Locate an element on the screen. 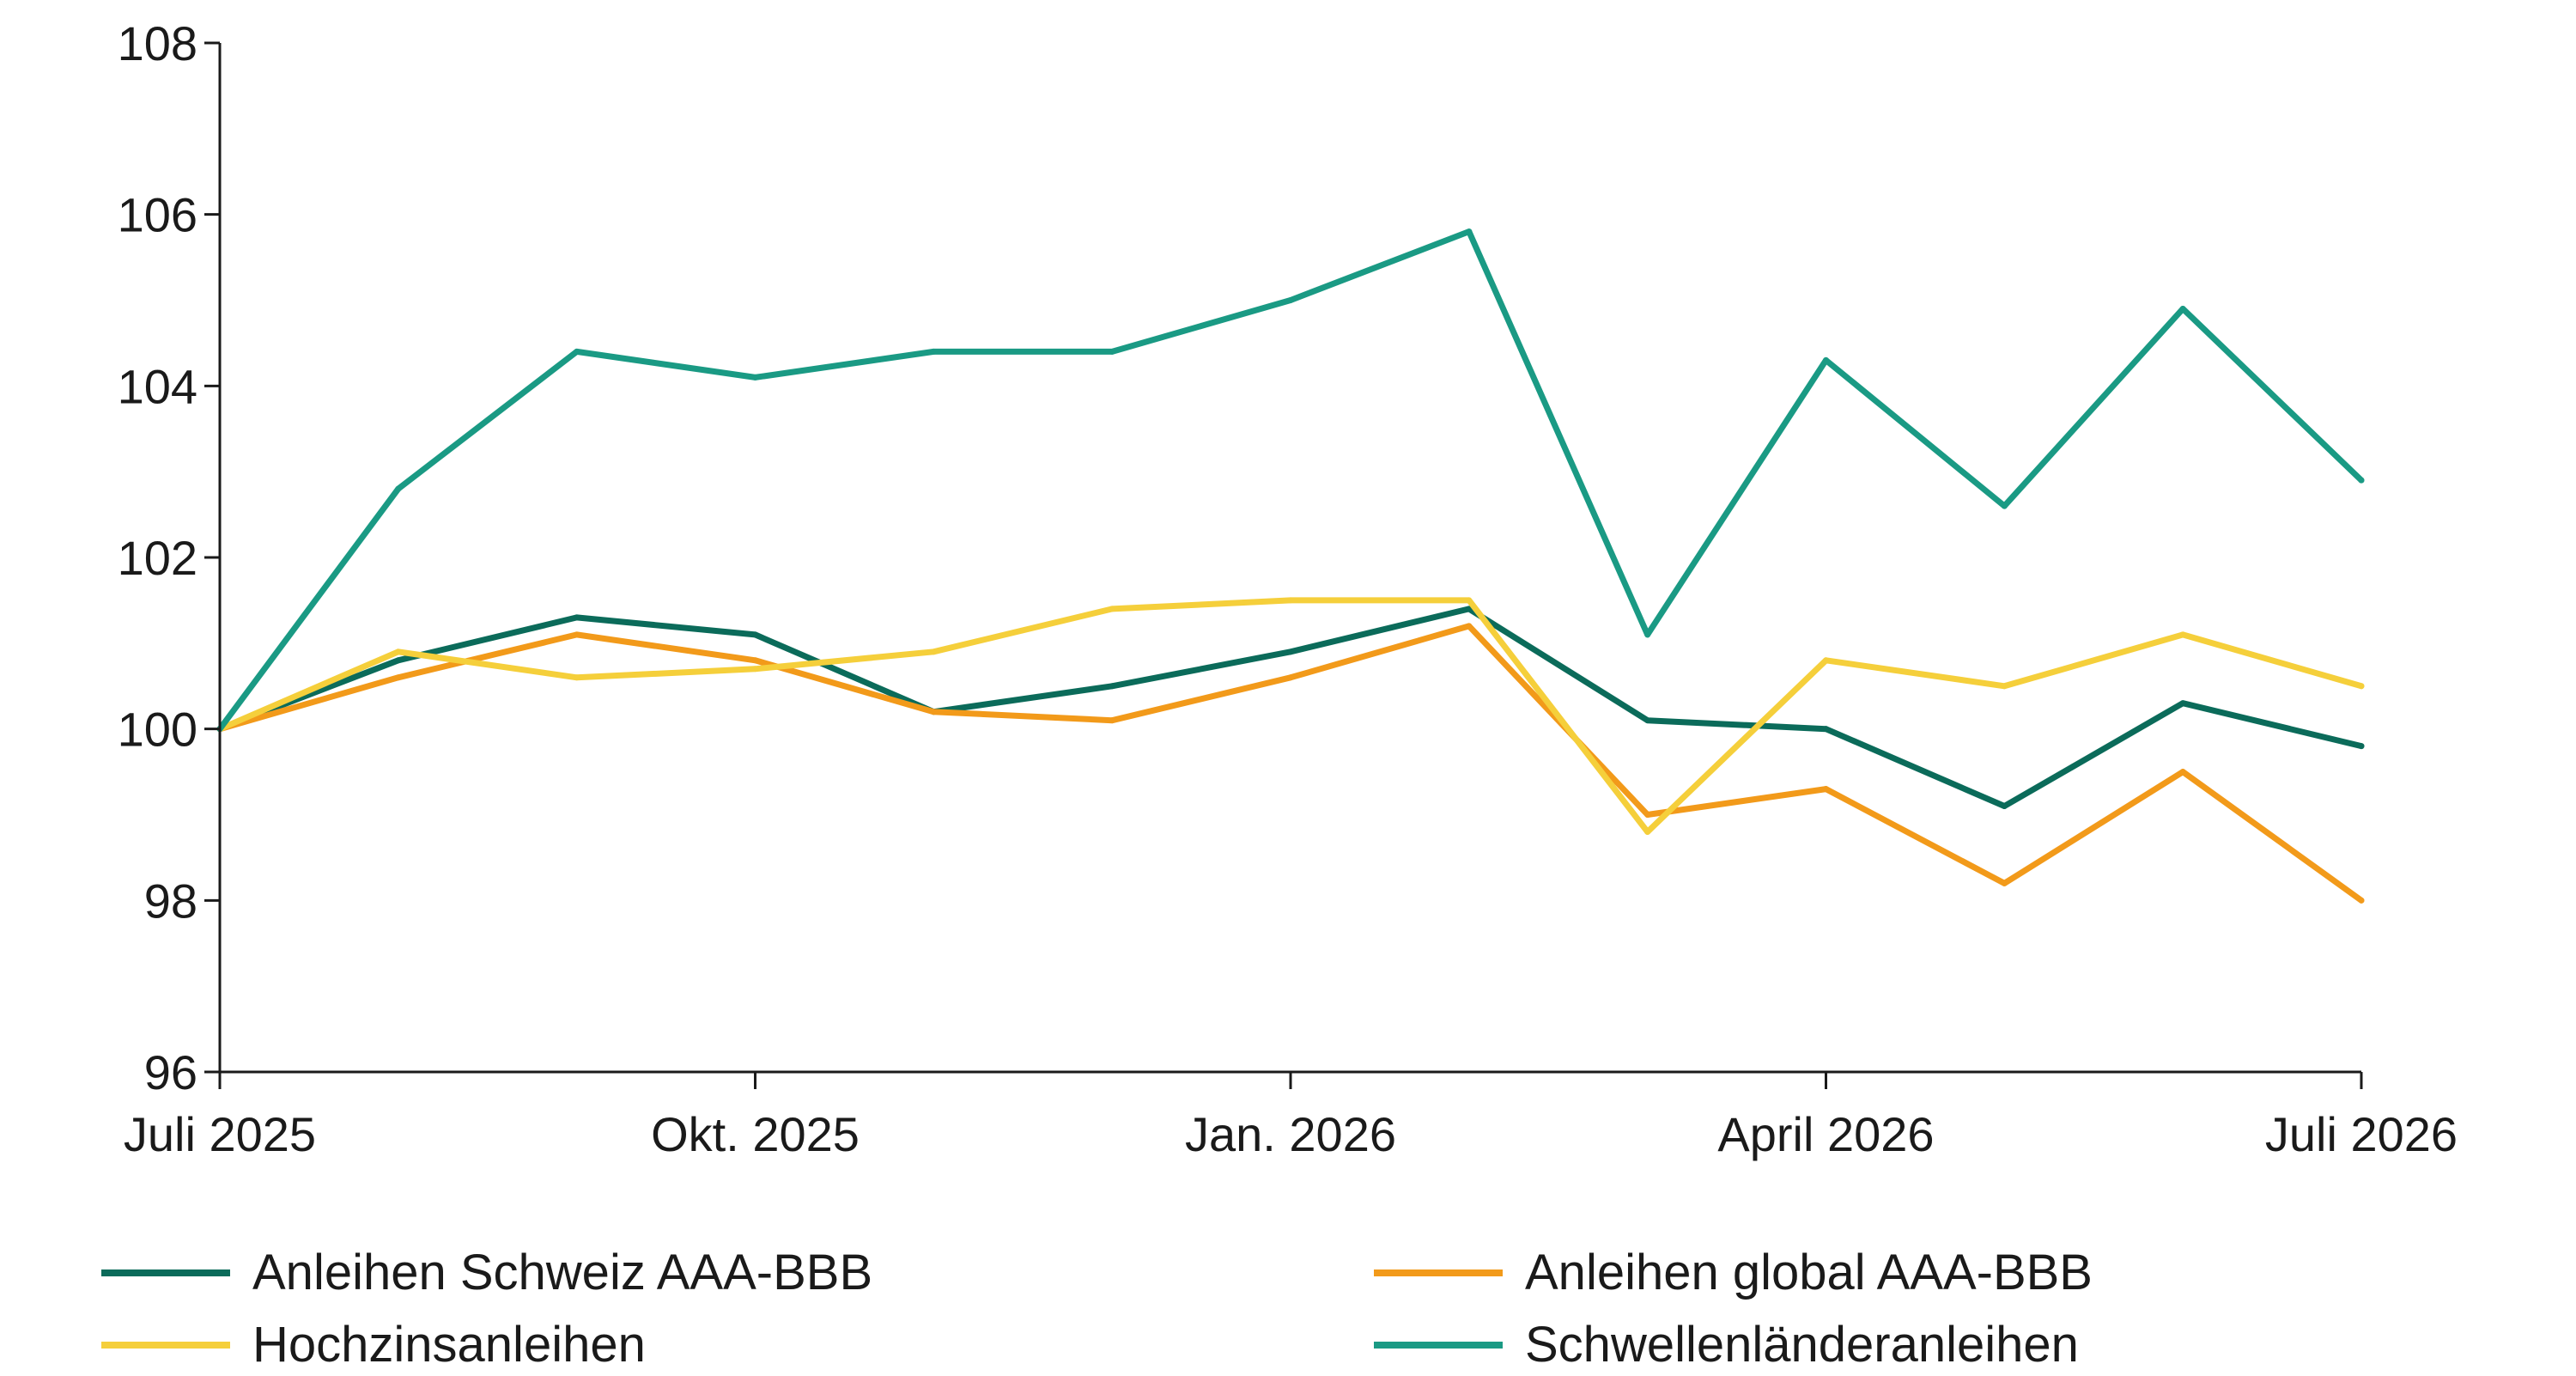 This screenshot has width=2576, height=1376. x-tick-label: April 2026 is located at coordinates (1826, 1134).